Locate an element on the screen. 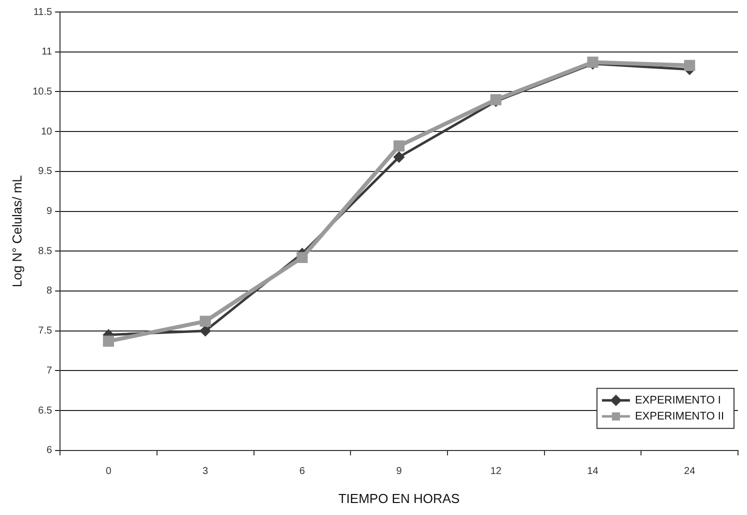 The width and height of the screenshot is (747, 515). x-tick-label: 3 is located at coordinates (205, 472).